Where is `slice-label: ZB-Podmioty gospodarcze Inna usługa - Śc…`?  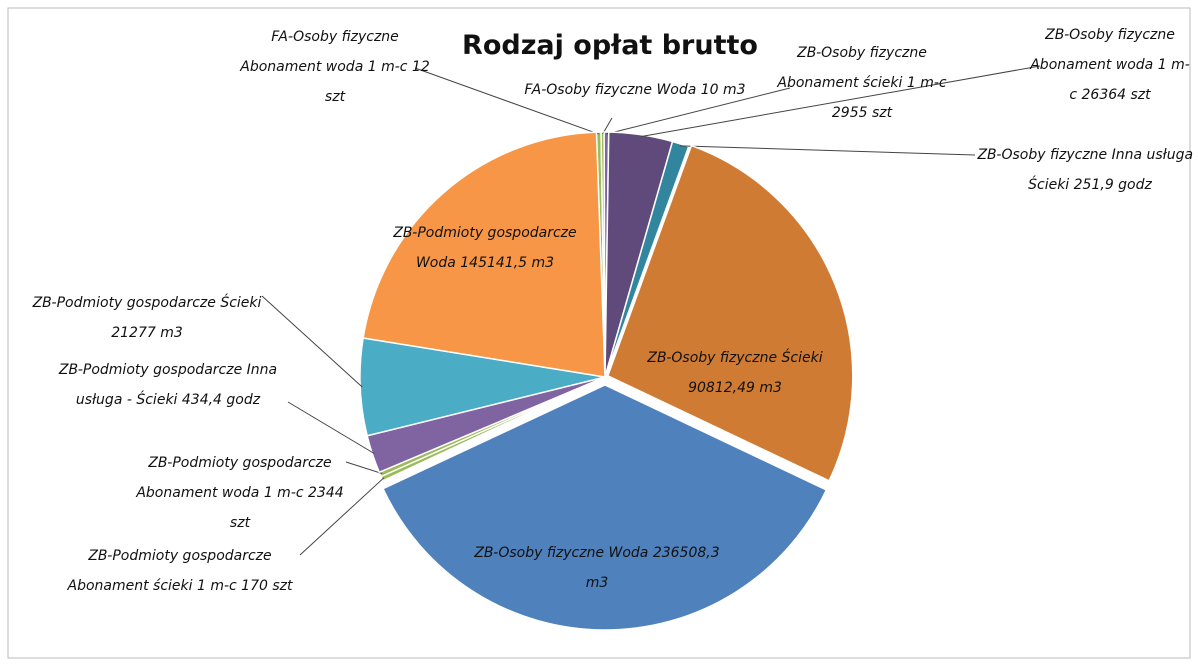 slice-label: ZB-Podmioty gospodarcze Inna usługa - Śc… is located at coordinates (168, 385).